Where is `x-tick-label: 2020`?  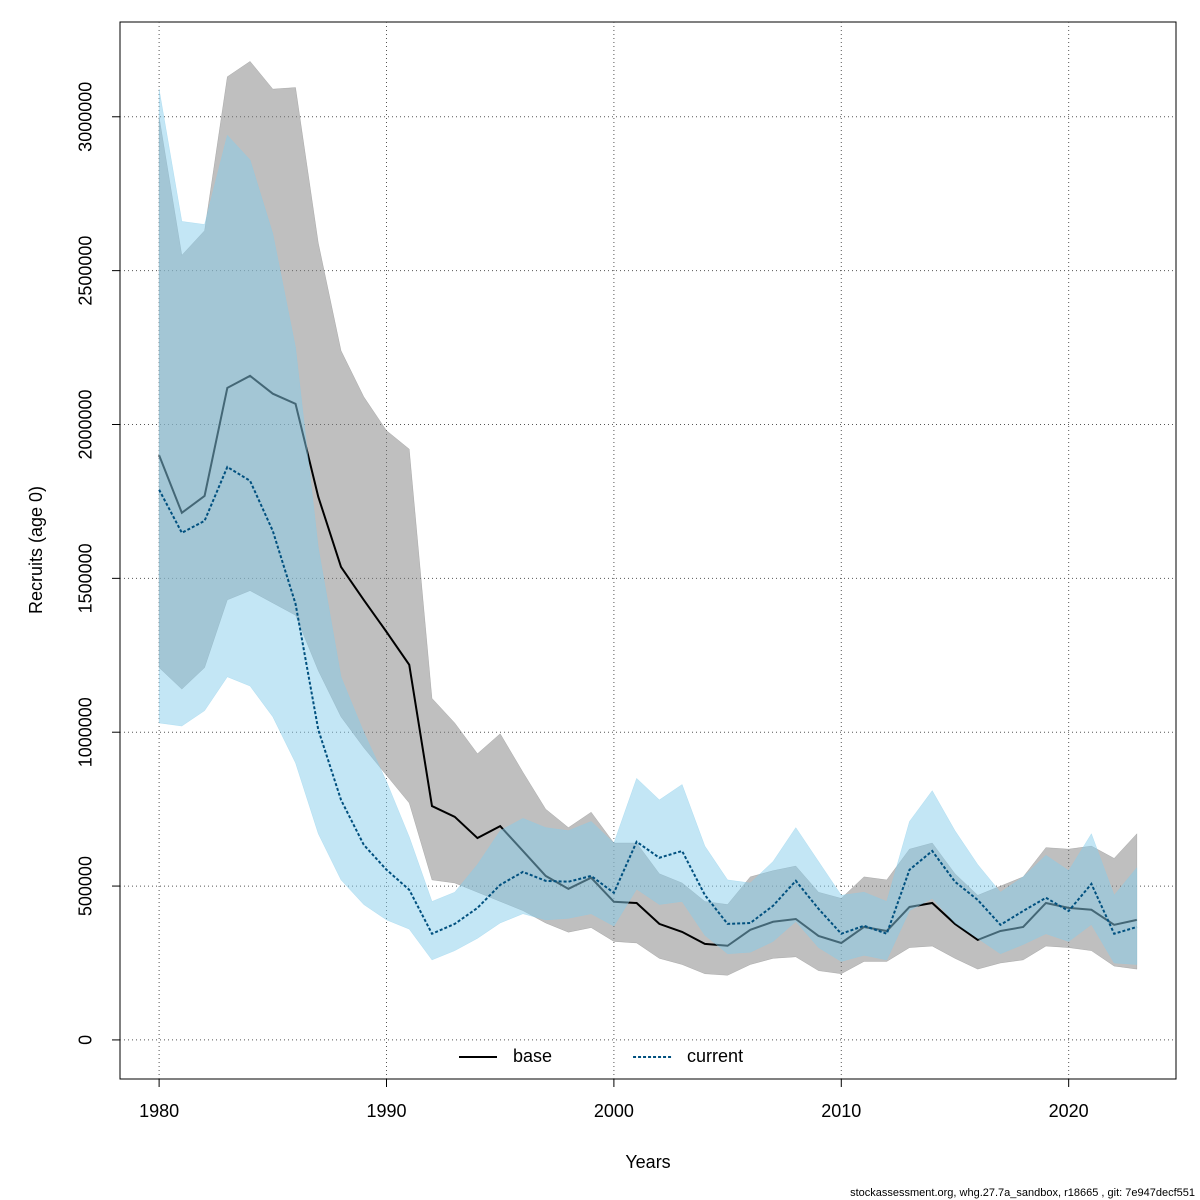 x-tick-label: 2020 is located at coordinates (1069, 1111).